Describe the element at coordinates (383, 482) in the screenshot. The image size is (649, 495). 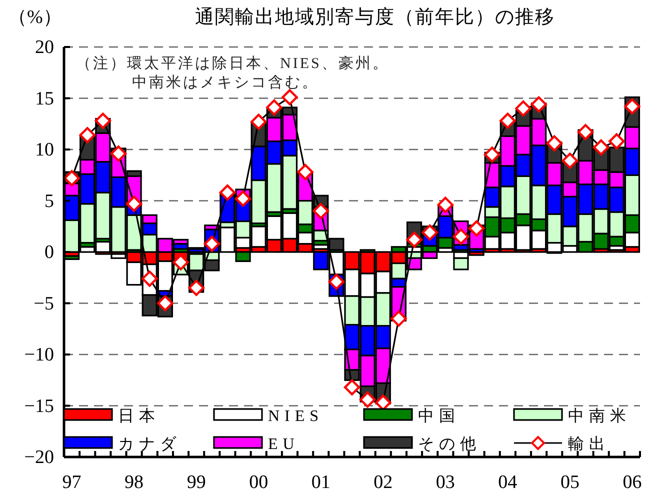
I see `x-tick-label: 02` at that location.